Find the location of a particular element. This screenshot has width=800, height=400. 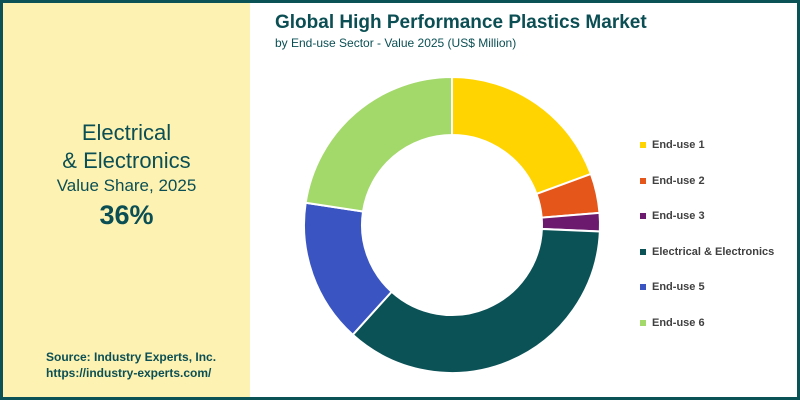

chart-title: Global High Performance Plastics Market is located at coordinates (461, 22).